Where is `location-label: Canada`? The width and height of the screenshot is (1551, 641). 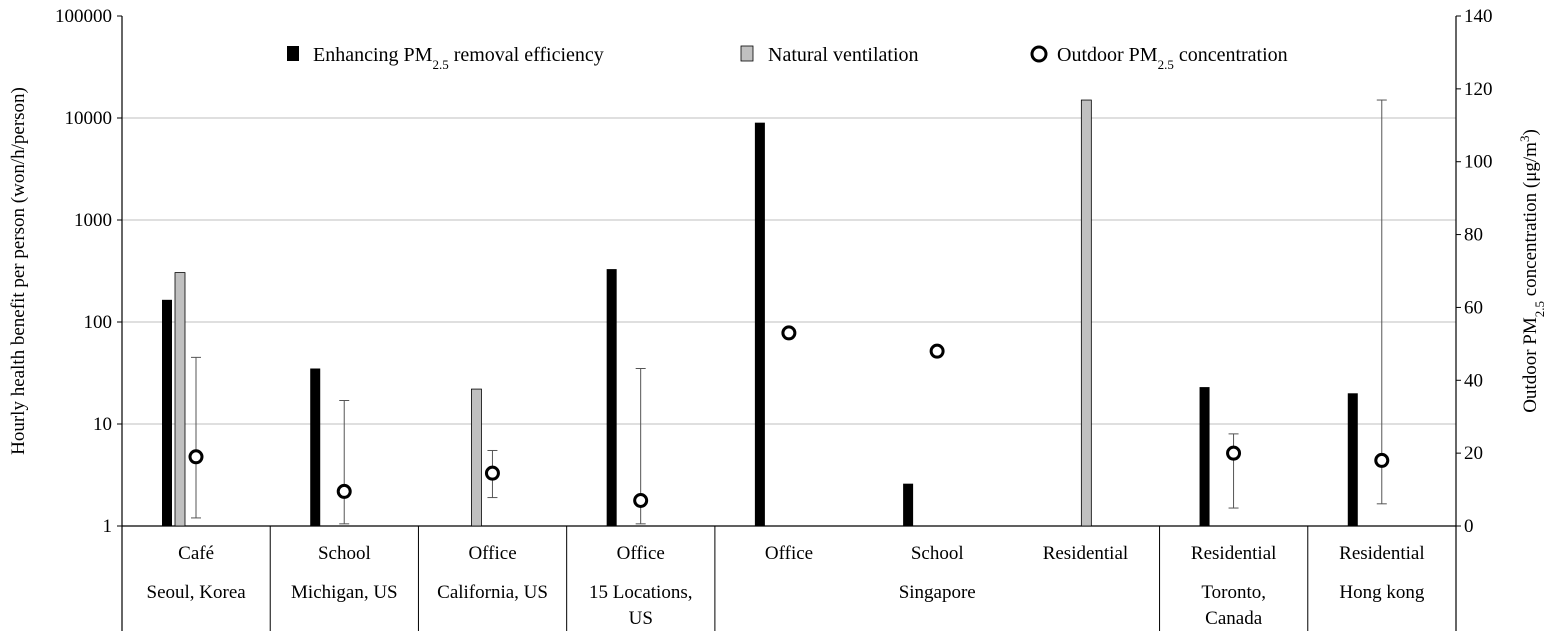
location-label: Canada is located at coordinates (1234, 618).